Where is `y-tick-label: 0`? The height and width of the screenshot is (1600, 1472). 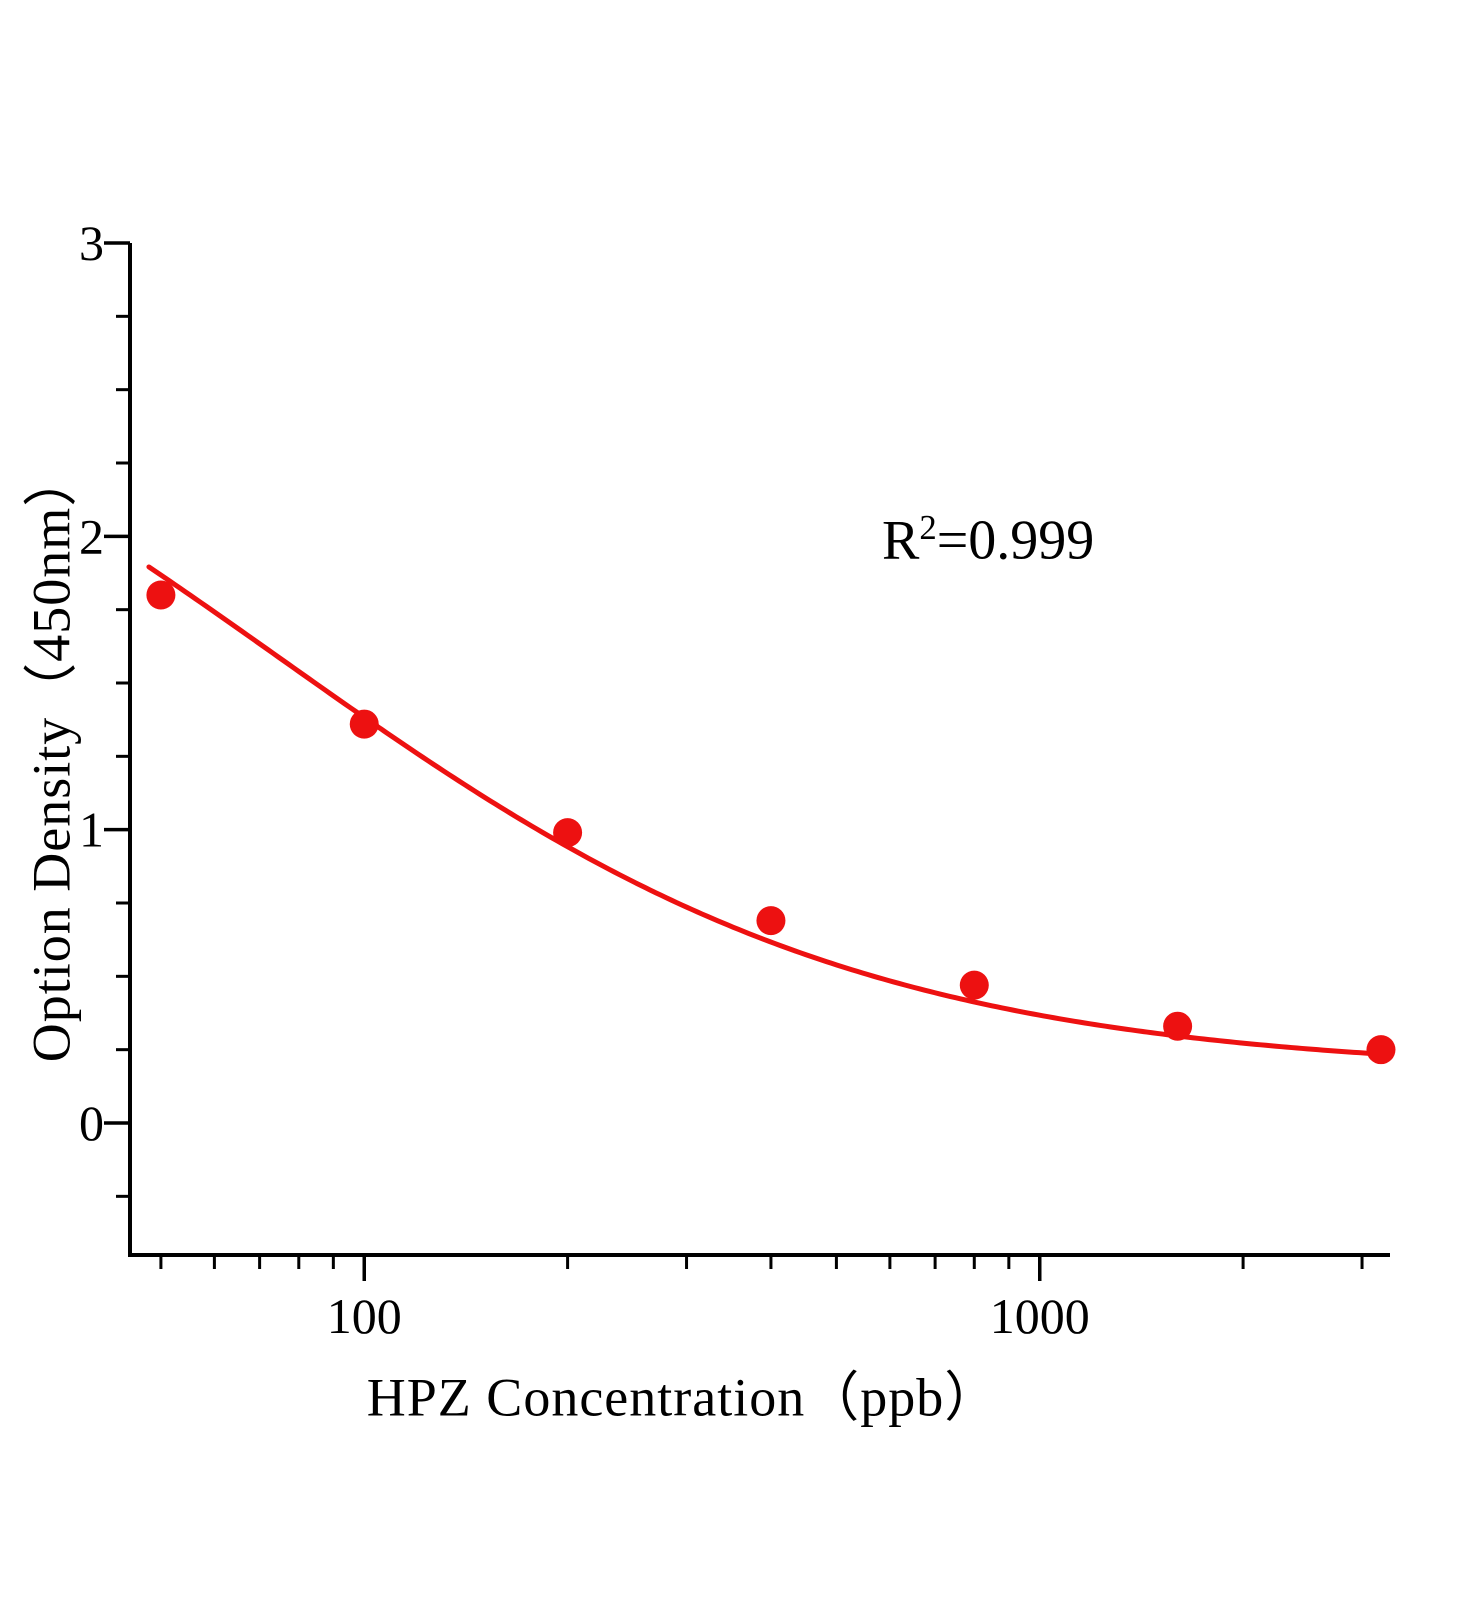 y-tick-label: 0 is located at coordinates (91, 1123).